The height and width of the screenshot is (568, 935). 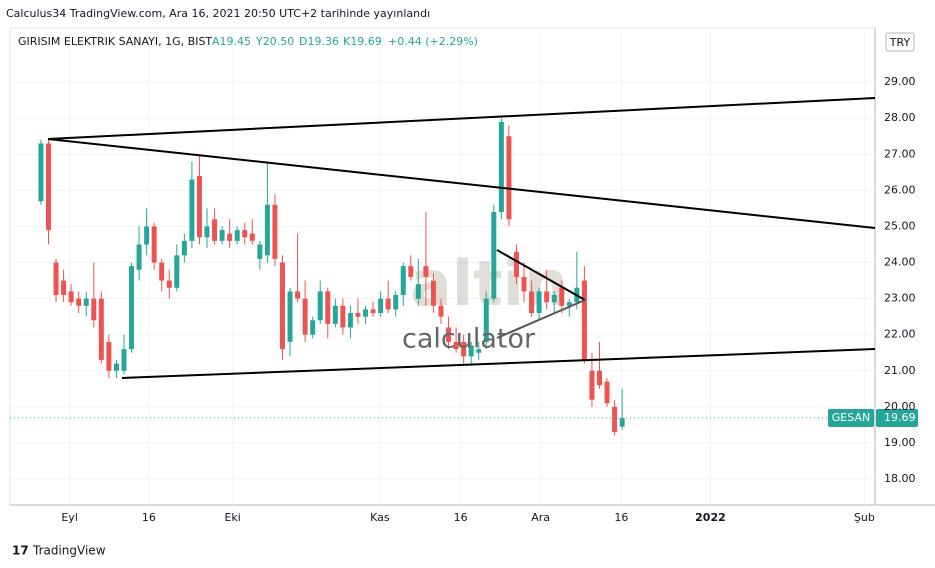 What do you see at coordinates (464, 418) in the screenshot?
I see `last-price: GESAN 19.69` at bounding box center [464, 418].